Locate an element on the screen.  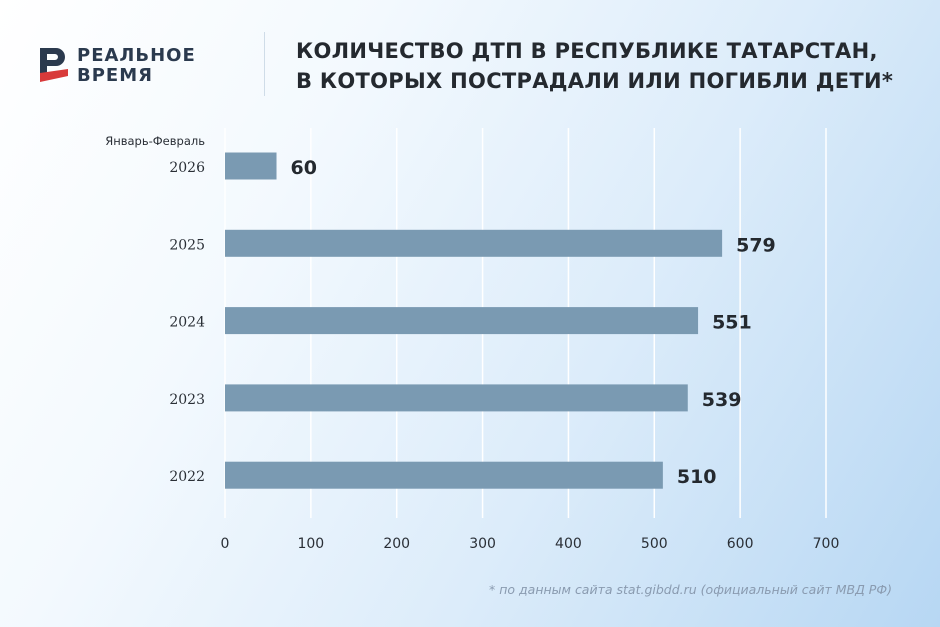
bar-value-label: 510 is located at coordinates (697, 477).